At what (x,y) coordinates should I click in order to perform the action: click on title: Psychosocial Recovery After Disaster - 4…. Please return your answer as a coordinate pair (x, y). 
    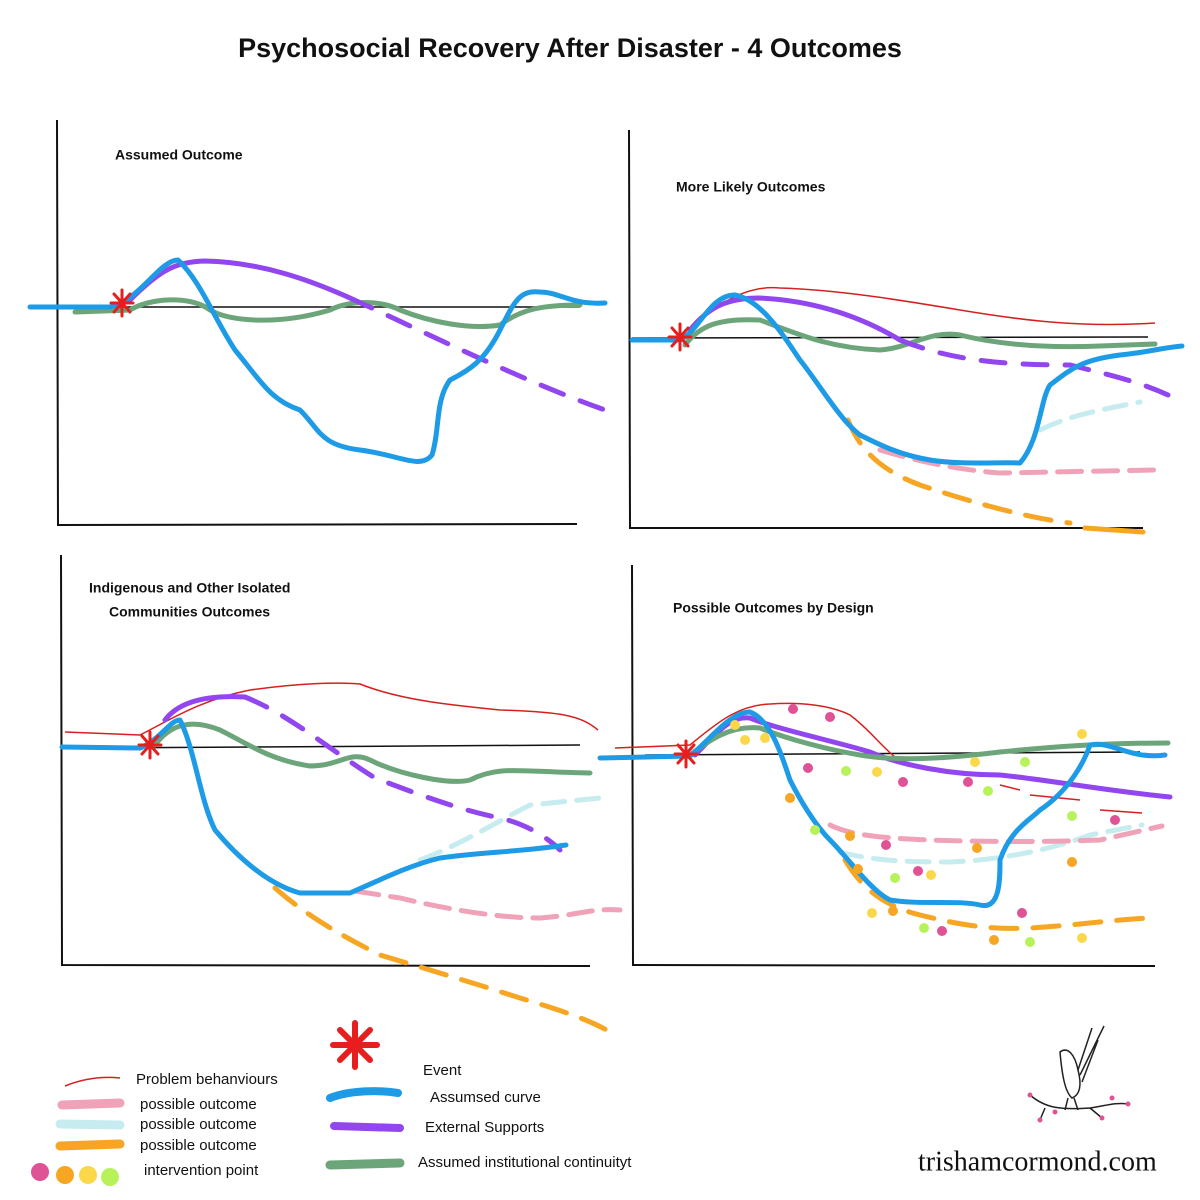
    Looking at the image, I should click on (570, 48).